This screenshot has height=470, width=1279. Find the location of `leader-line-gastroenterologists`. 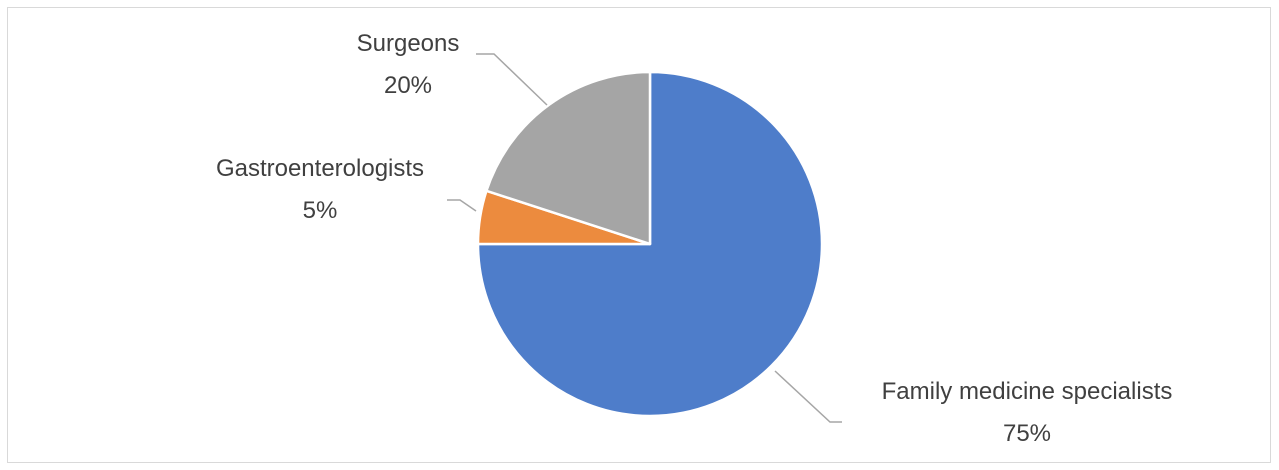

leader-line-gastroenterologists is located at coordinates (462, 205).